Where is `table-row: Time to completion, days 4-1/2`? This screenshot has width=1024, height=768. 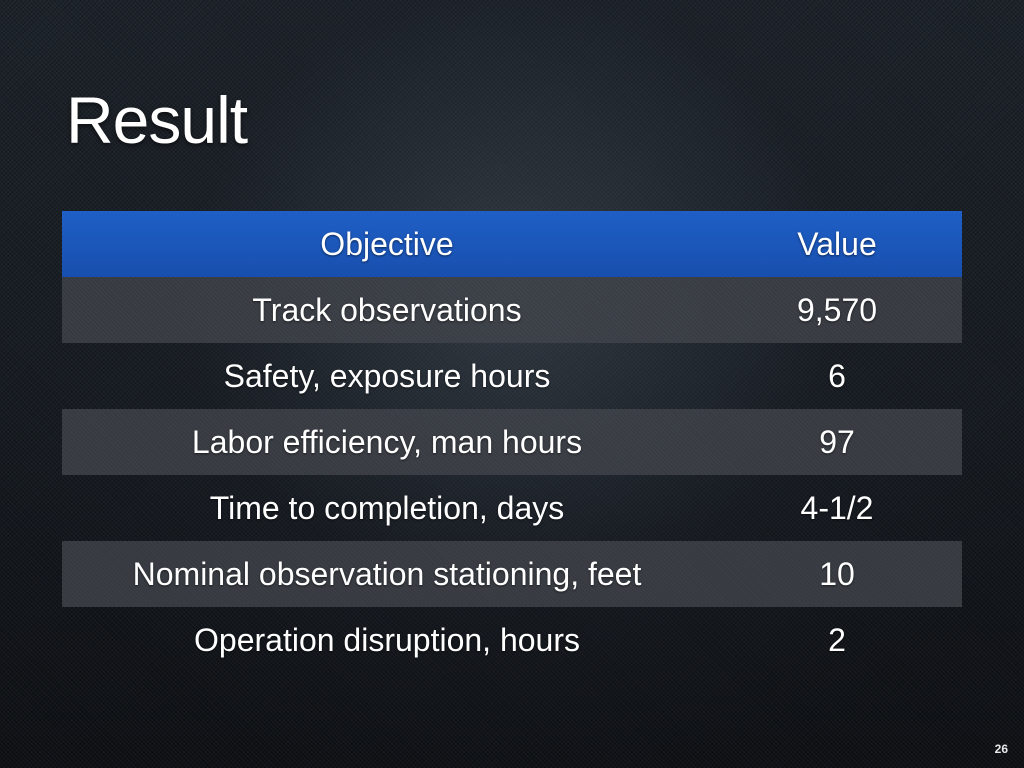
table-row: Time to completion, days 4-1/2 is located at coordinates (512, 508).